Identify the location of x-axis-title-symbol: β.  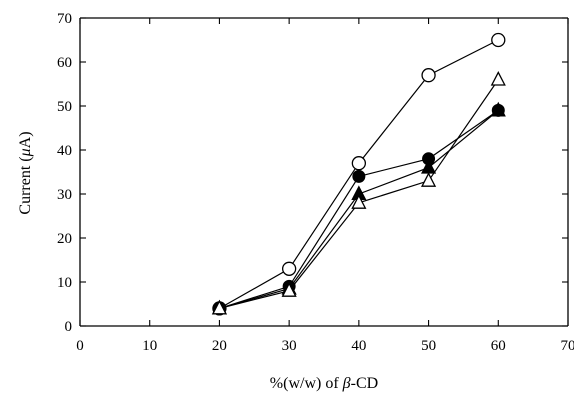
(346, 383).